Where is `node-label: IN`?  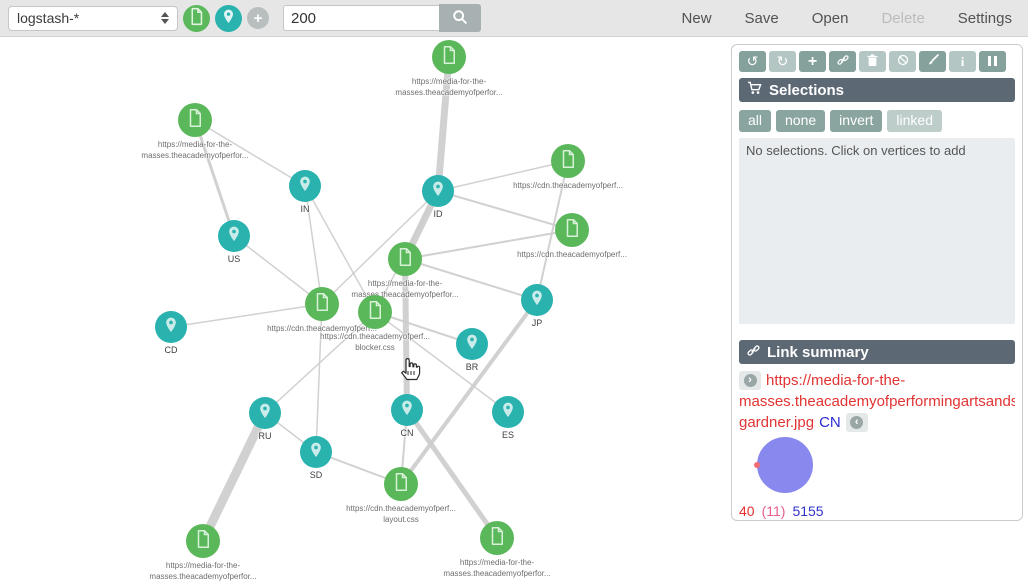
node-label: IN is located at coordinates (305, 209).